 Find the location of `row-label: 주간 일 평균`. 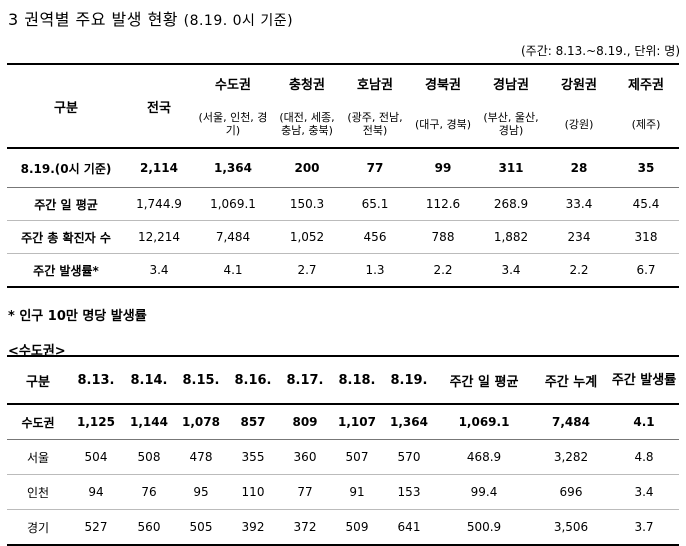

row-label: 주간 일 평균 is located at coordinates (66, 204).